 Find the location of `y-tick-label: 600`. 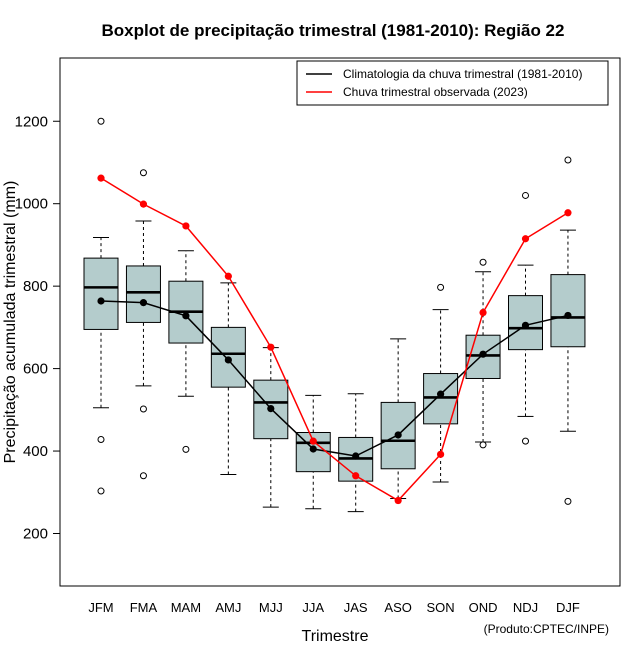

y-tick-label: 600 is located at coordinates (35, 369).